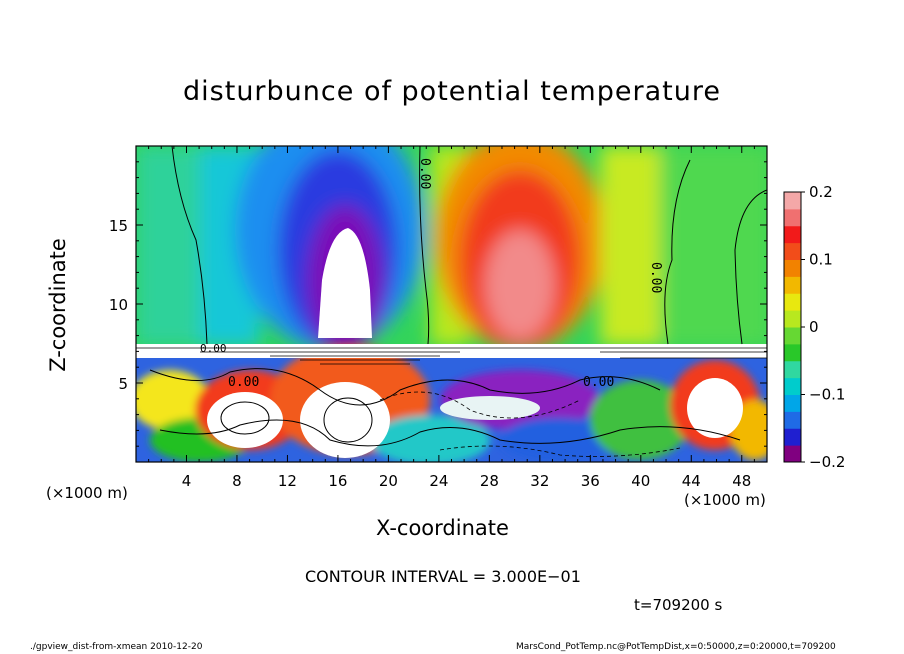 The height and width of the screenshot is (654, 904). Describe the element at coordinates (58, 305) in the screenshot. I see `y-axis-label: Z-coordinate` at that location.